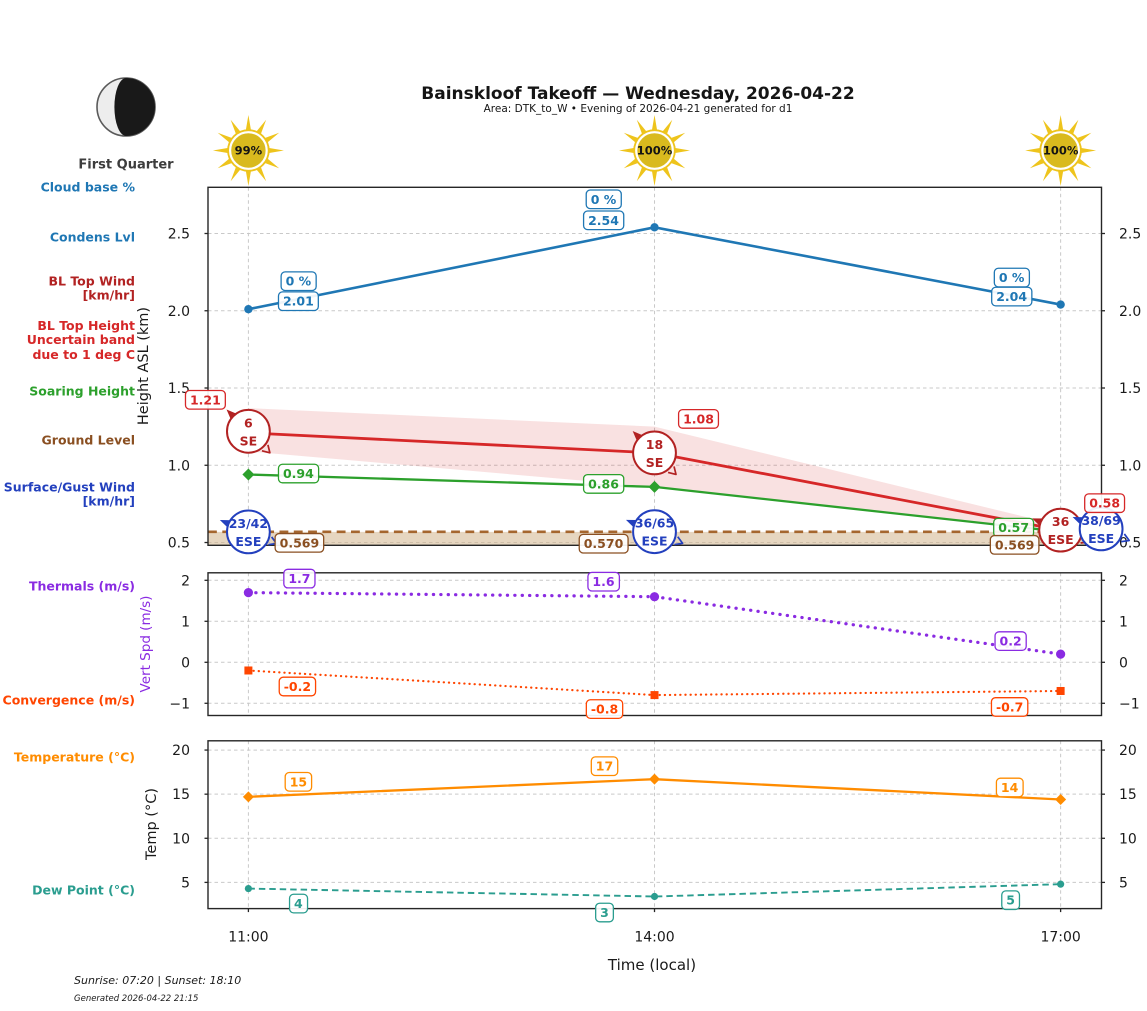 Image resolution: width=1147 pixels, height=1011 pixels. I want to click on value-label-thermals: 0.2, so click(1010, 641).